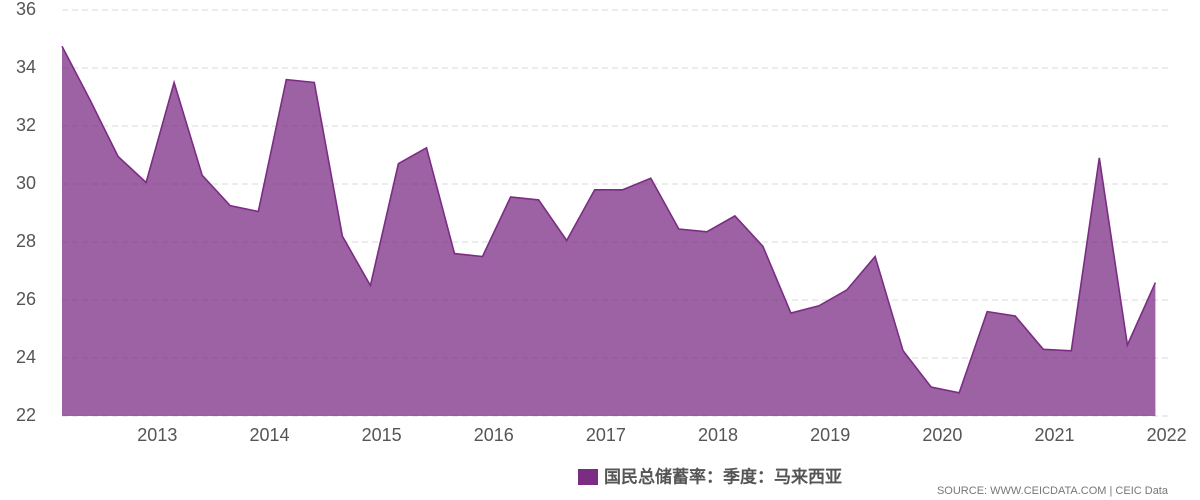 The height and width of the screenshot is (500, 1200). What do you see at coordinates (588, 477) in the screenshot?
I see `legend-swatch` at bounding box center [588, 477].